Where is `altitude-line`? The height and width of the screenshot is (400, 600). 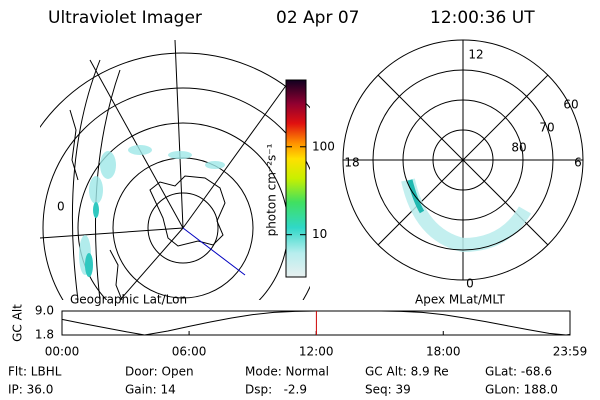 altitude-line is located at coordinates (316, 323).